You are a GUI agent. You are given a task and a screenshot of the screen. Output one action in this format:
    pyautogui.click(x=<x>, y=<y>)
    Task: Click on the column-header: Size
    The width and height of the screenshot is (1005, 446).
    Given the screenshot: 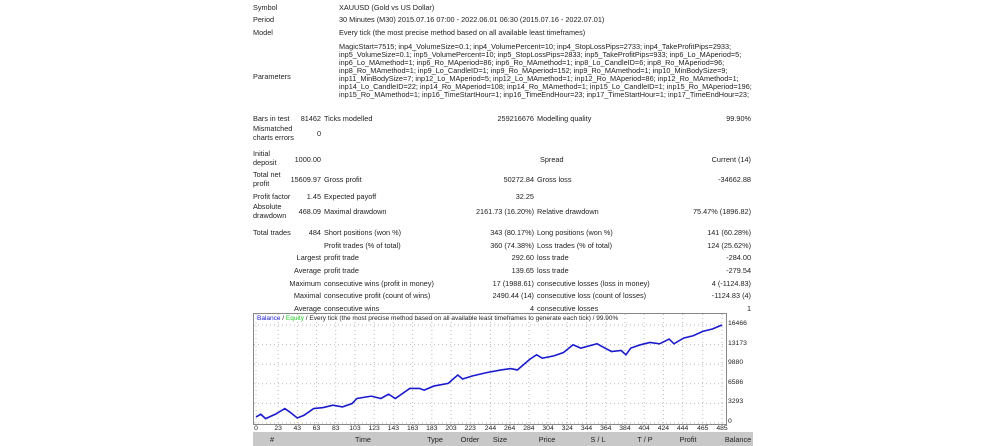 What is the action you would take?
    pyautogui.click(x=500, y=439)
    